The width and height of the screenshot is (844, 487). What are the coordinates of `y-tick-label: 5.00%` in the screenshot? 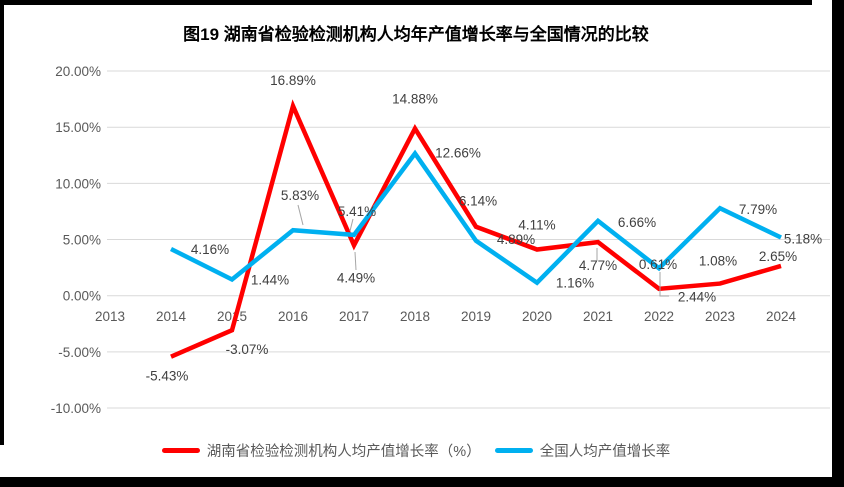 It's located at (82, 240).